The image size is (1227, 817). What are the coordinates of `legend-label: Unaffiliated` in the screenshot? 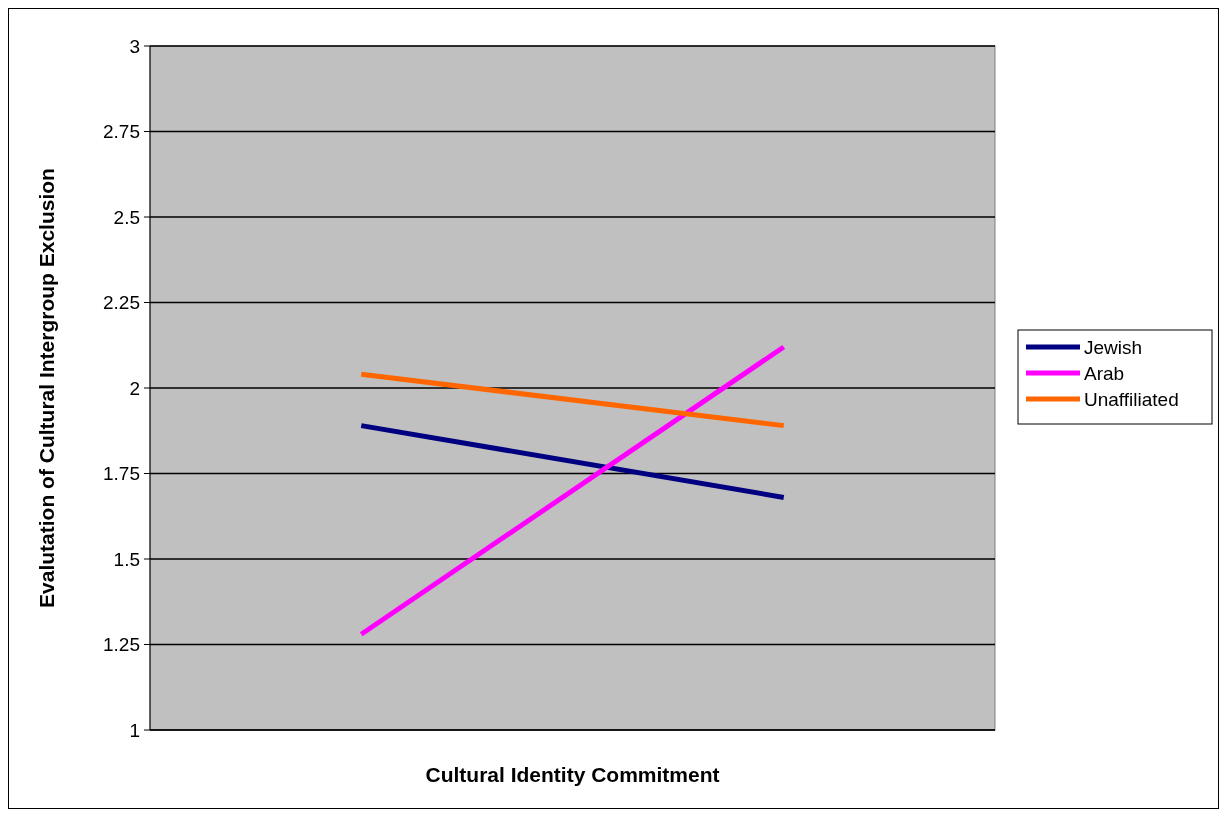 It's located at (1131, 399).